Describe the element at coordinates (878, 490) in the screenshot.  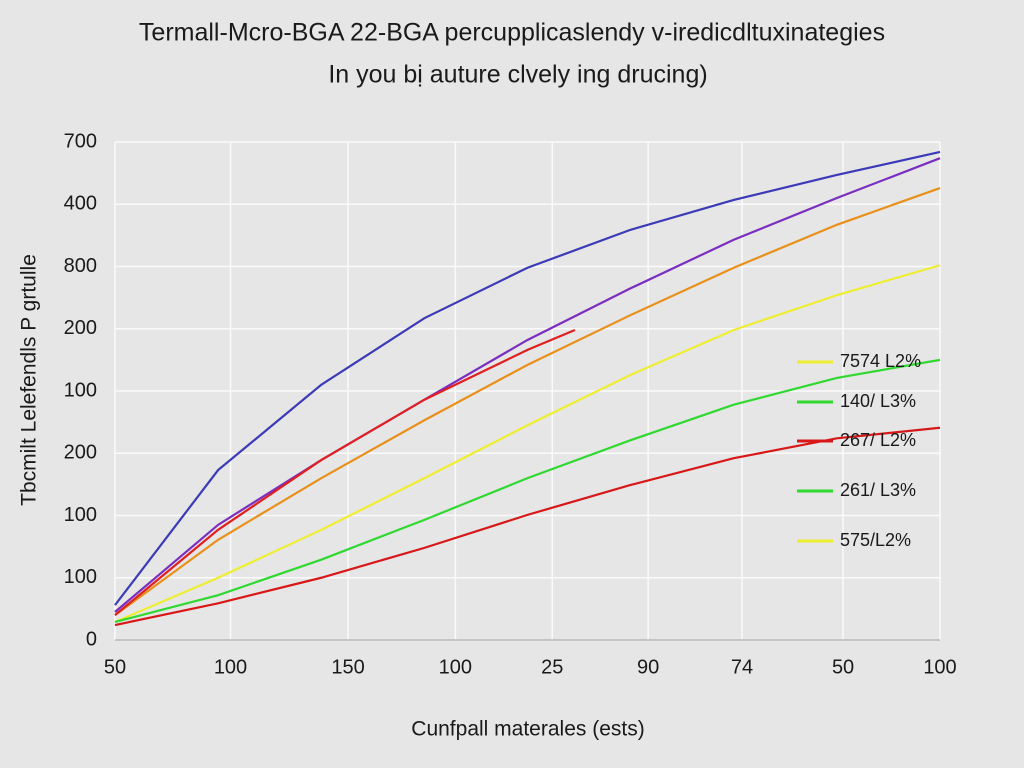
I see `legend-label: 261/ L3%` at that location.